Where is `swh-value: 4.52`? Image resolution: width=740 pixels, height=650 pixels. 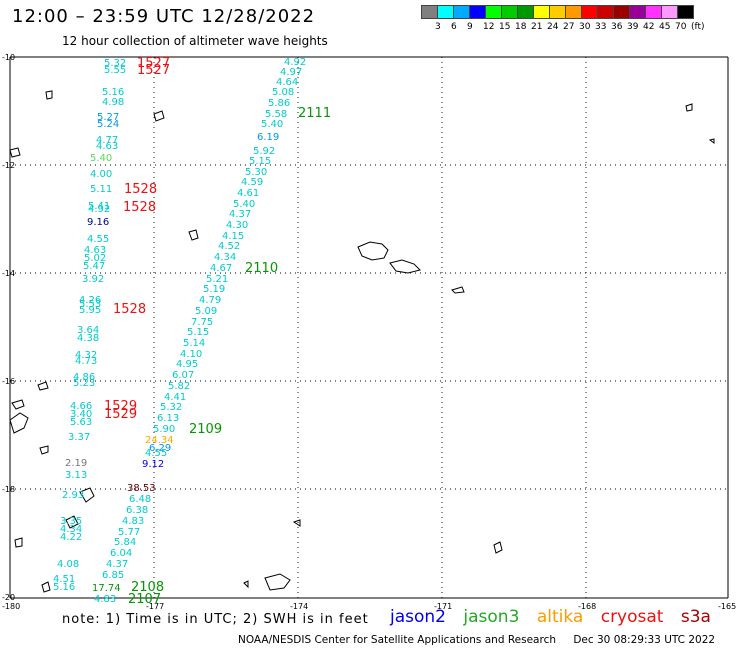
swh-value: 4.52 is located at coordinates (229, 246).